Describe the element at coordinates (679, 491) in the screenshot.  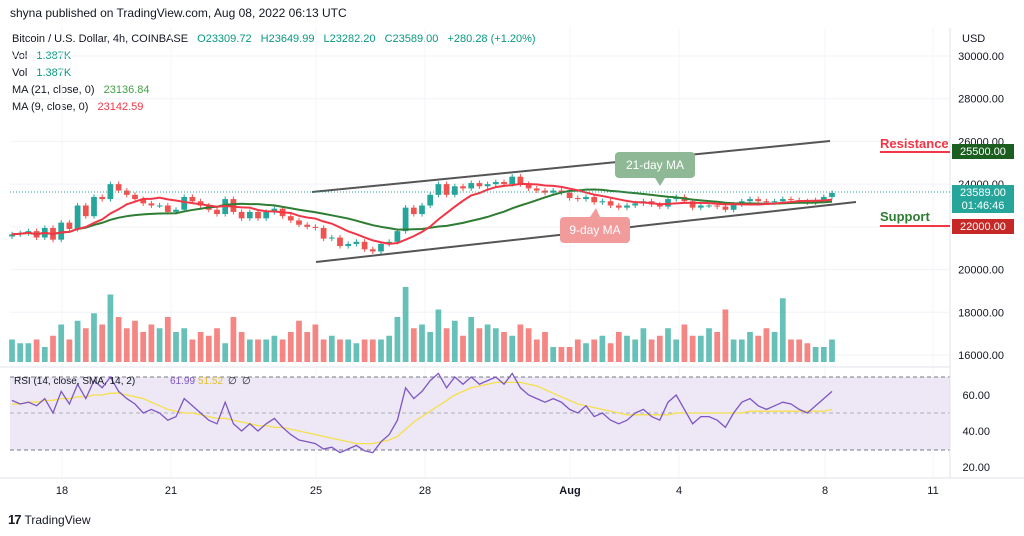
I see `time-tick: 4` at that location.